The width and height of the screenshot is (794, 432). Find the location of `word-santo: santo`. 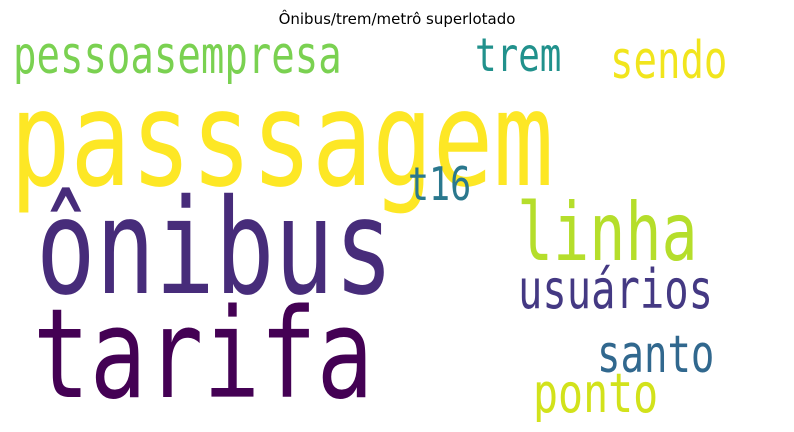

word-santo: santo is located at coordinates (656, 355).